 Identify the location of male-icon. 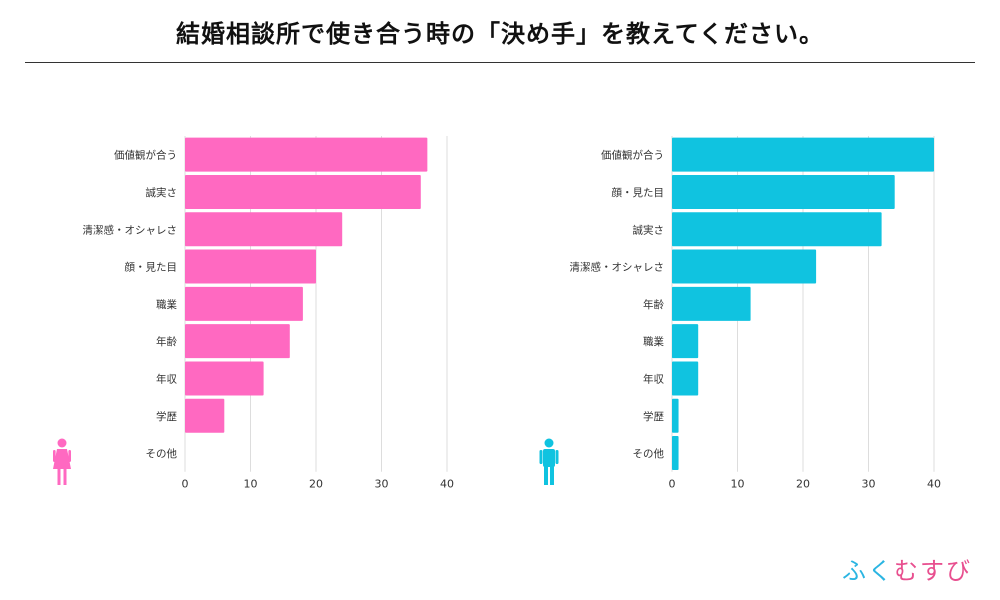
(549, 461).